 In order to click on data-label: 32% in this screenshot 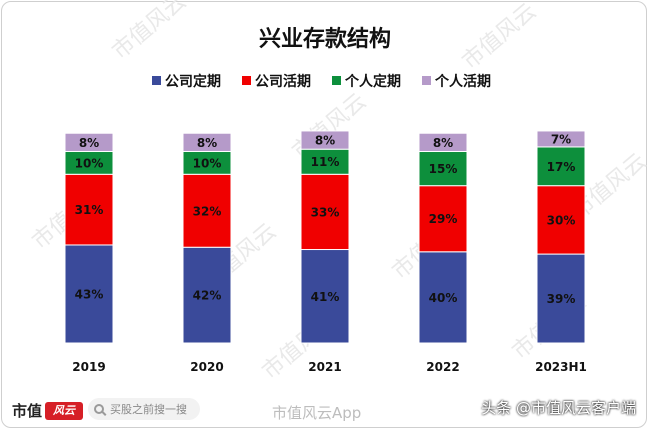, I will do `click(207, 211)`.